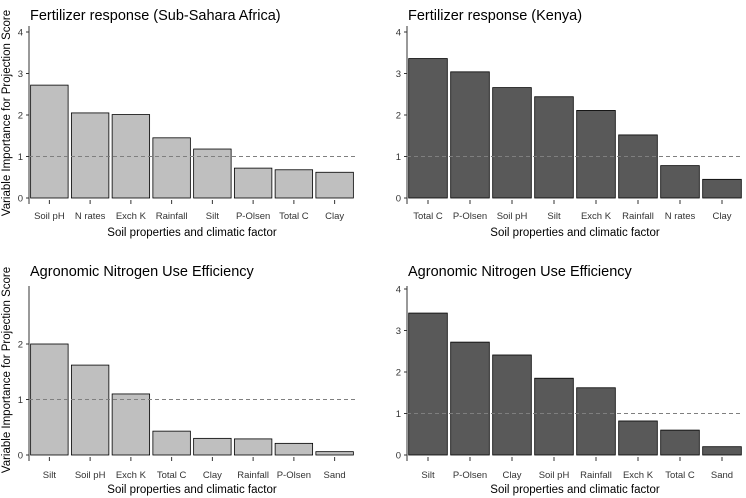 Image resolution: width=746 pixels, height=498 pixels. Describe the element at coordinates (7, 370) in the screenshot. I see `y-axis-label-bottom: Variable Importance for Projection Score` at that location.